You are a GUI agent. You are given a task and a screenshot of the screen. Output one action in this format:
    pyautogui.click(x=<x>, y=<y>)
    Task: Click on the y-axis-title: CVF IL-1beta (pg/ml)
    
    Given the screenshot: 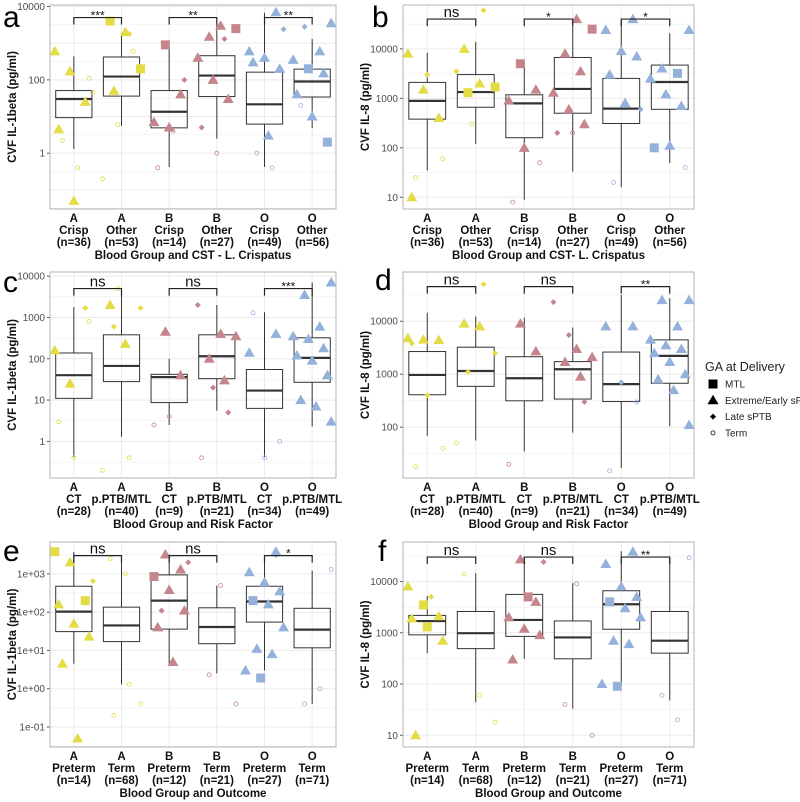 What is the action you would take?
    pyautogui.click(x=13, y=375)
    